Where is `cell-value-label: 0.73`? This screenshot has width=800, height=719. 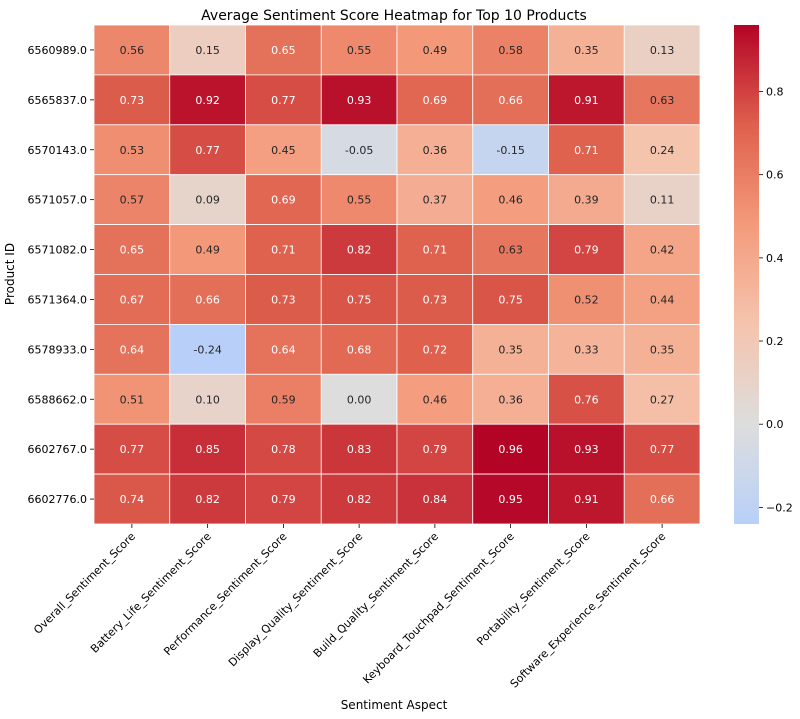 cell-value-label: 0.73 is located at coordinates (132, 100).